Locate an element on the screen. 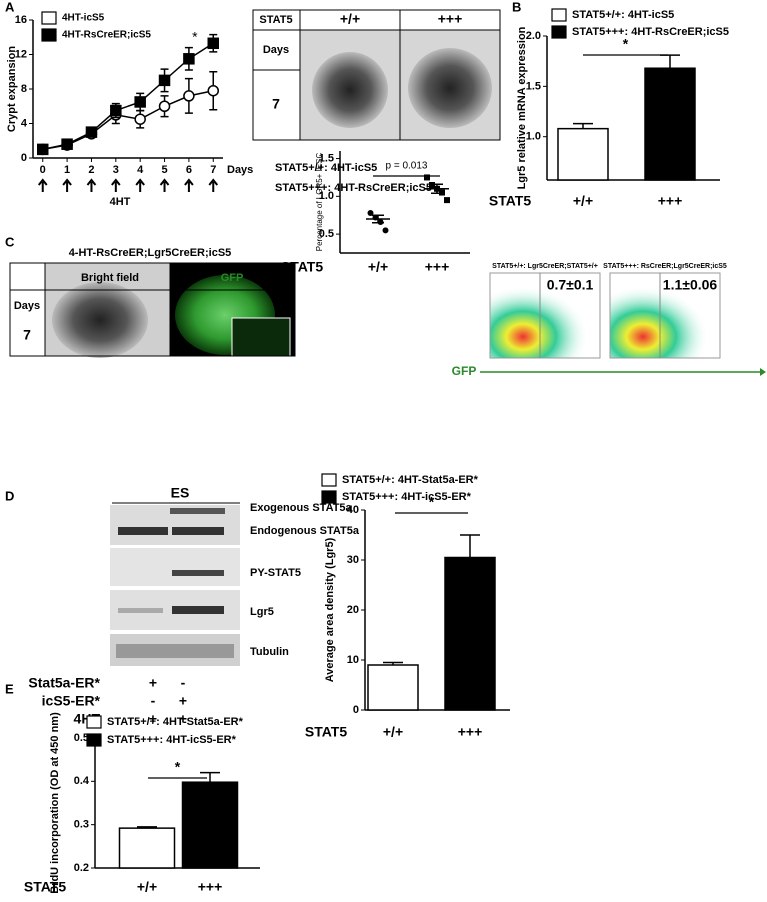  treatment-label: 4HT is located at coordinates (120, 202).